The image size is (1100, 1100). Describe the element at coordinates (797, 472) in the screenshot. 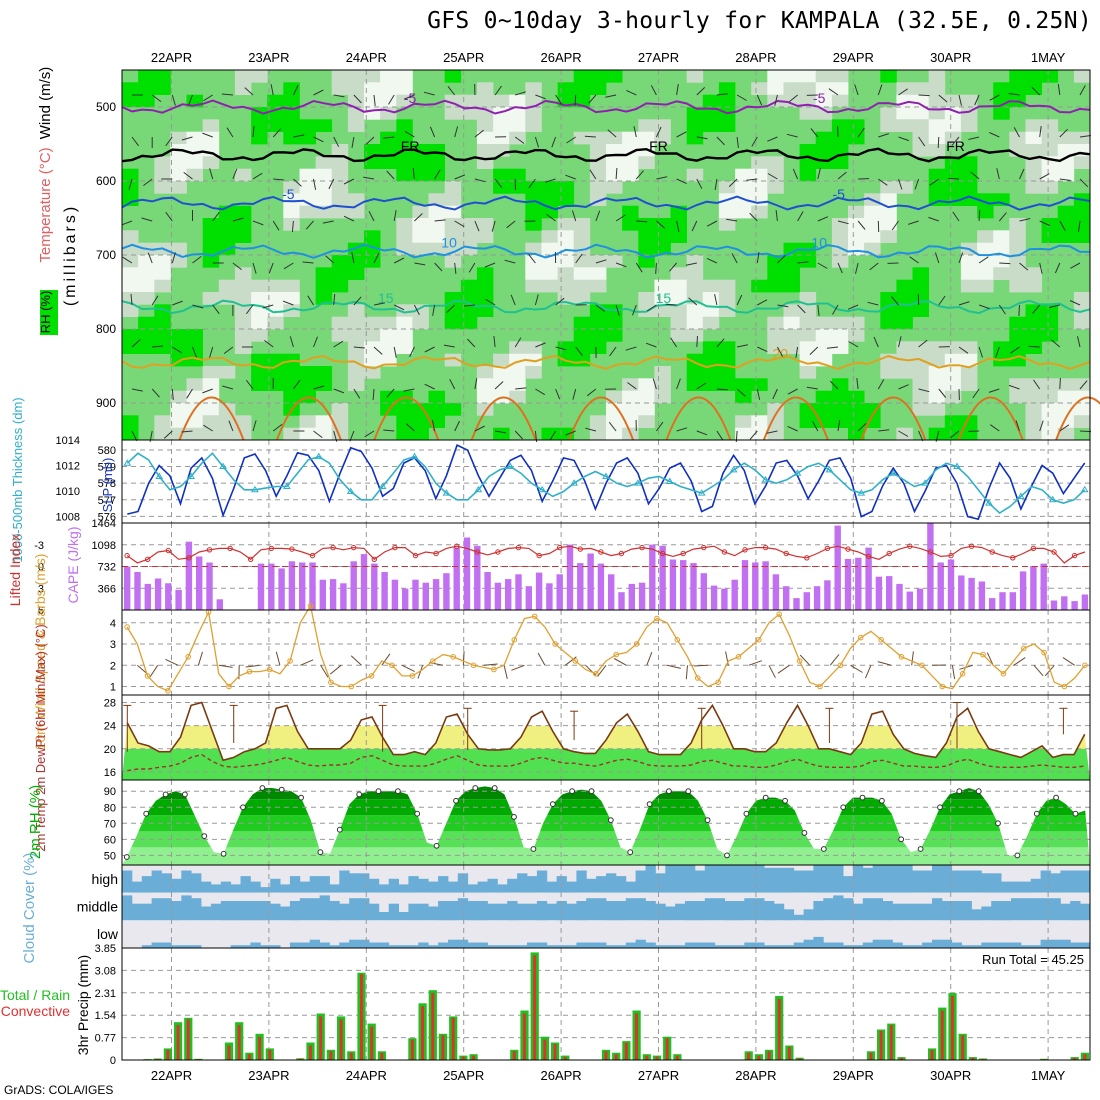

I see `thickness-marker` at that location.